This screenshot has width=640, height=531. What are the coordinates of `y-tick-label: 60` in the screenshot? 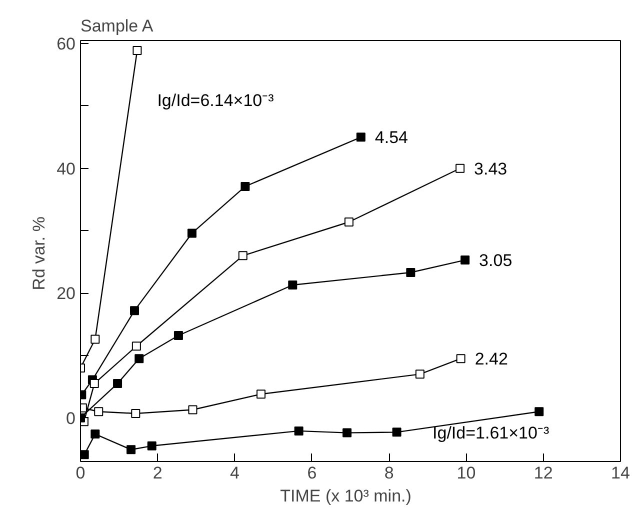 It's located at (66, 44).